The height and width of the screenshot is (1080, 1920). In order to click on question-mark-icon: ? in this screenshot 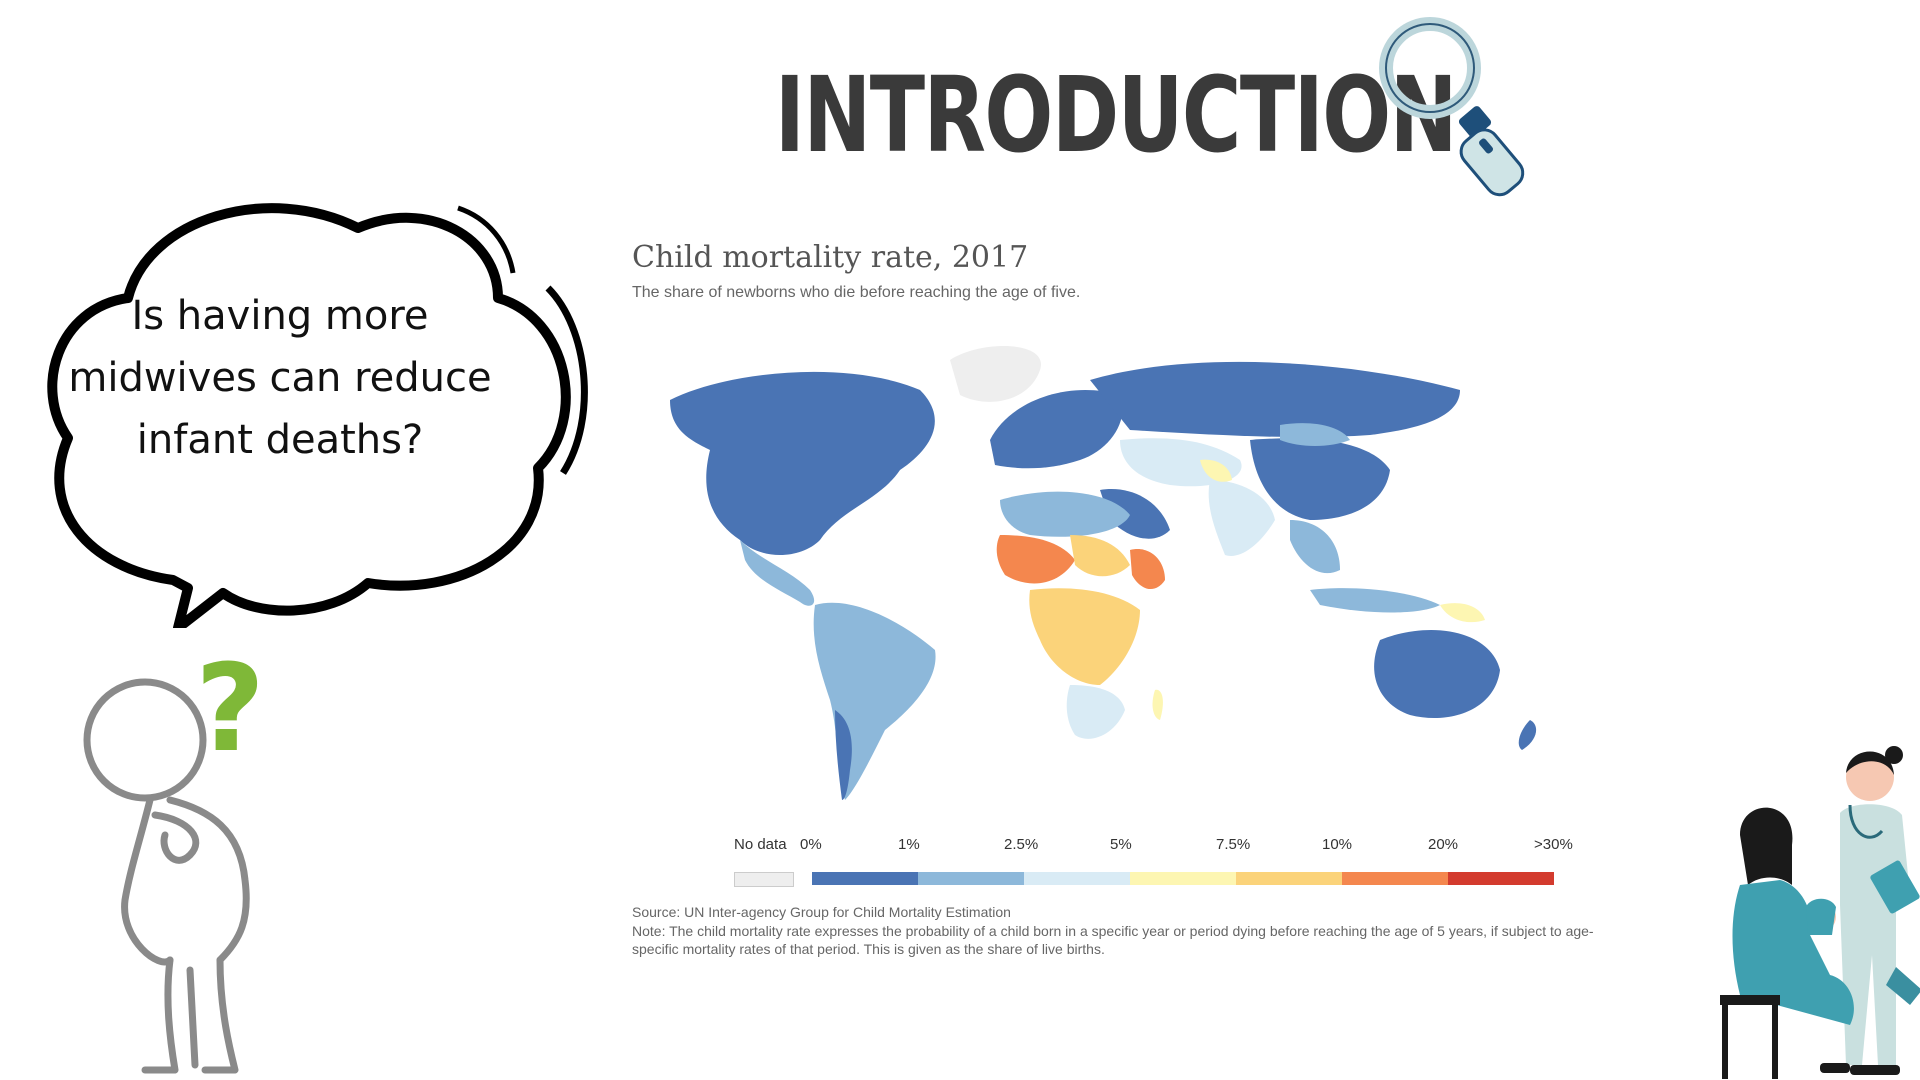, I will do `click(230, 705)`.